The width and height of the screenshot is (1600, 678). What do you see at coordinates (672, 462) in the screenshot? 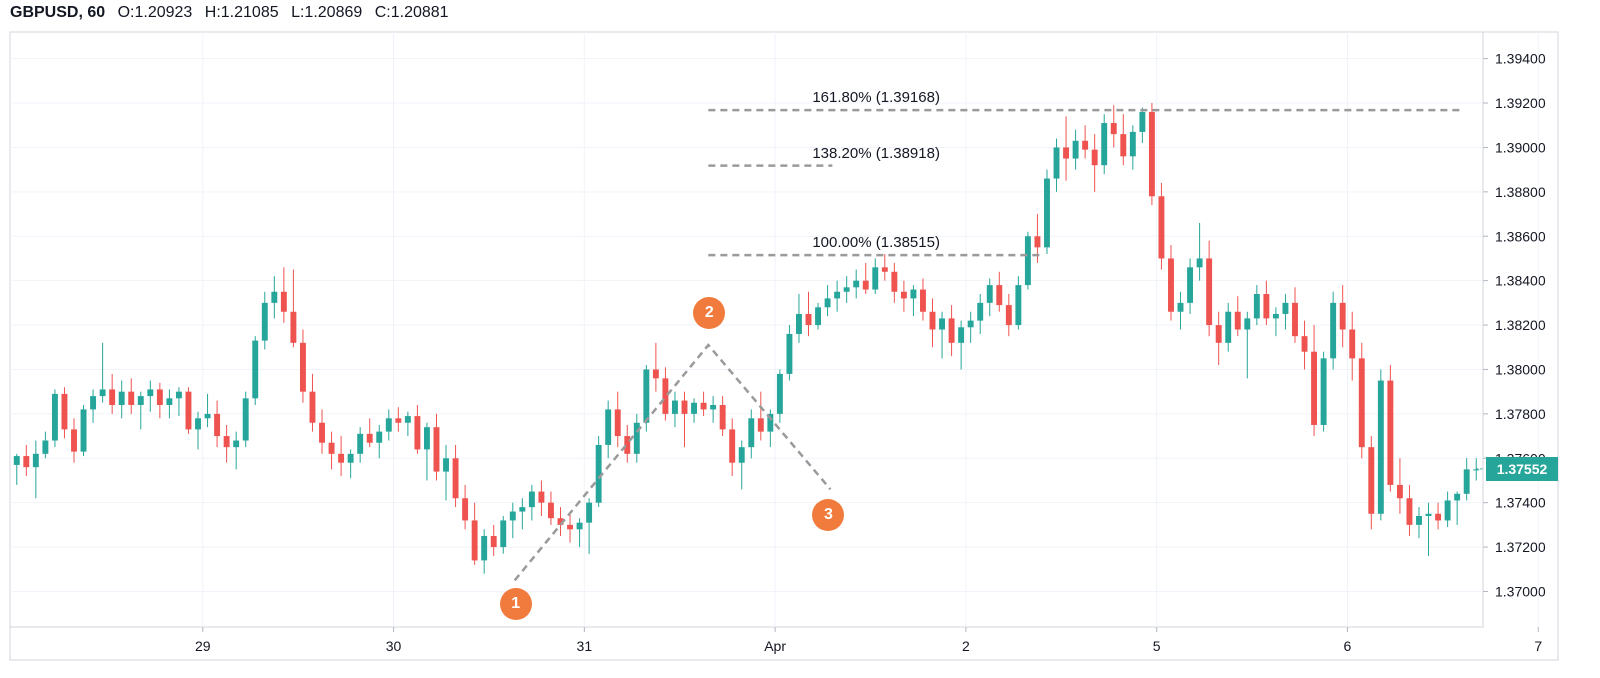
I see `abc-pattern-line` at bounding box center [672, 462].